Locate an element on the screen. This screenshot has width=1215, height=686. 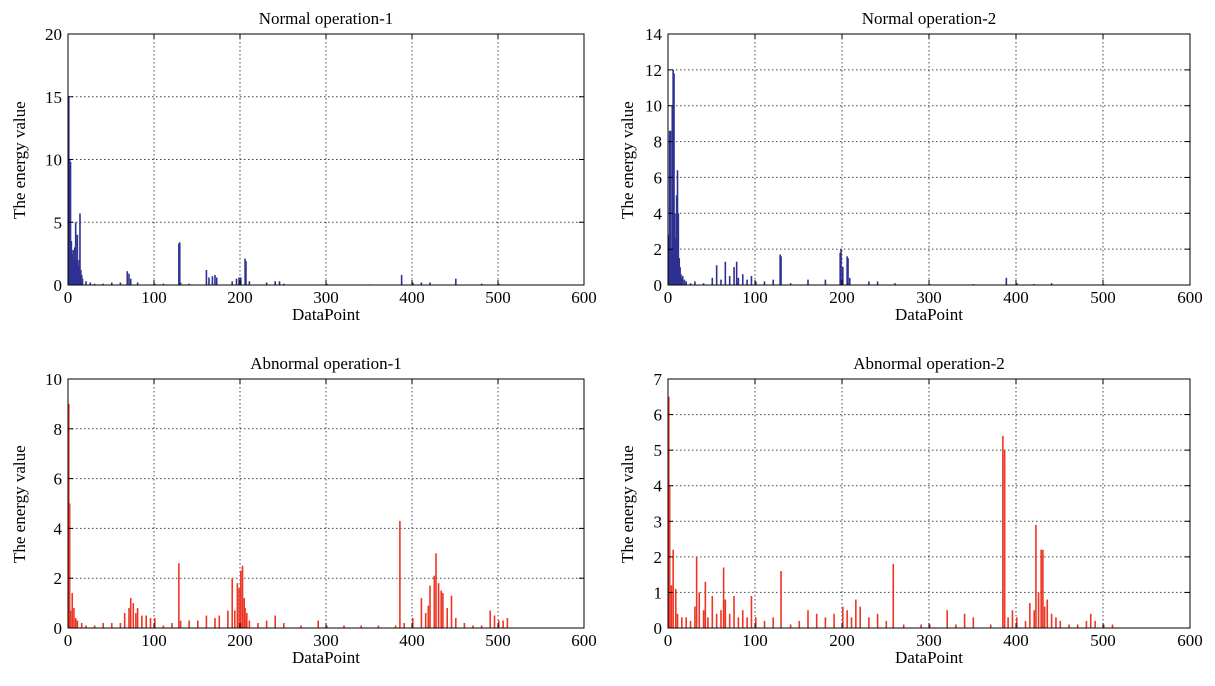
chart-title: Normal operation-1 is located at coordinates (326, 18).